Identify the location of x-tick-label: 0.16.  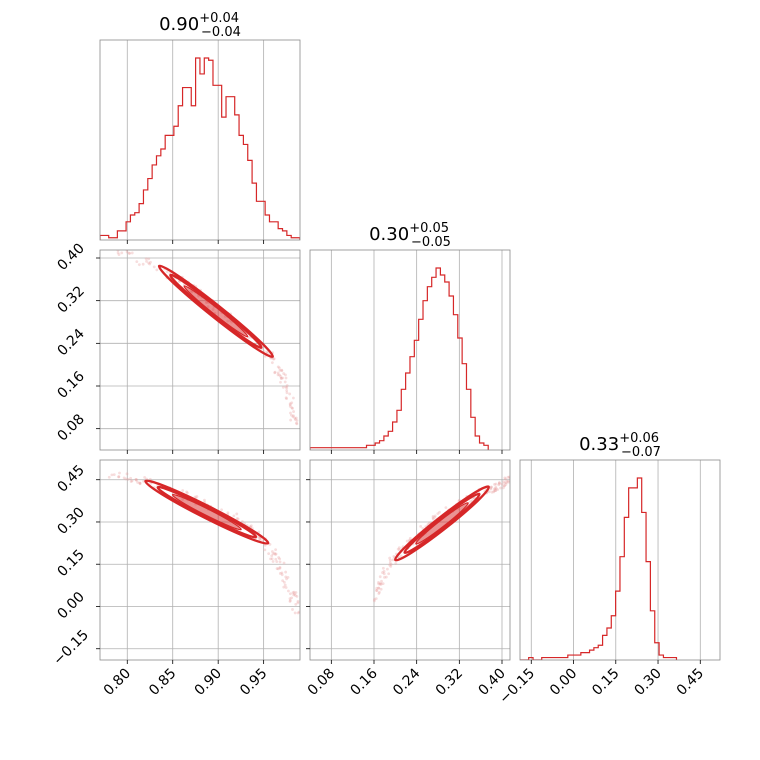
(363, 681).